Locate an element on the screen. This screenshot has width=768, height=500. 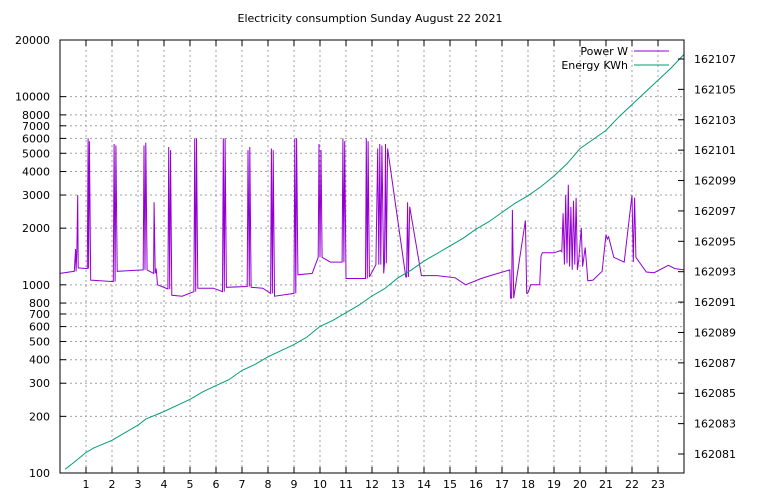
x-tick-label: 21 is located at coordinates (606, 484).